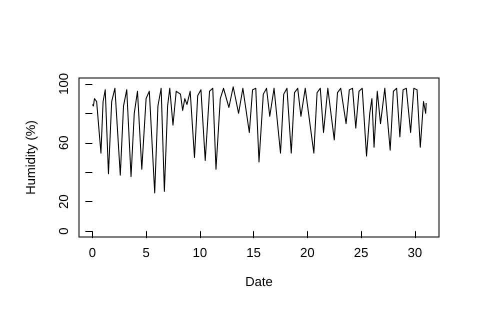 Image resolution: width=480 pixels, height=335 pixels. I want to click on x-tick-label: 5, so click(146, 252).